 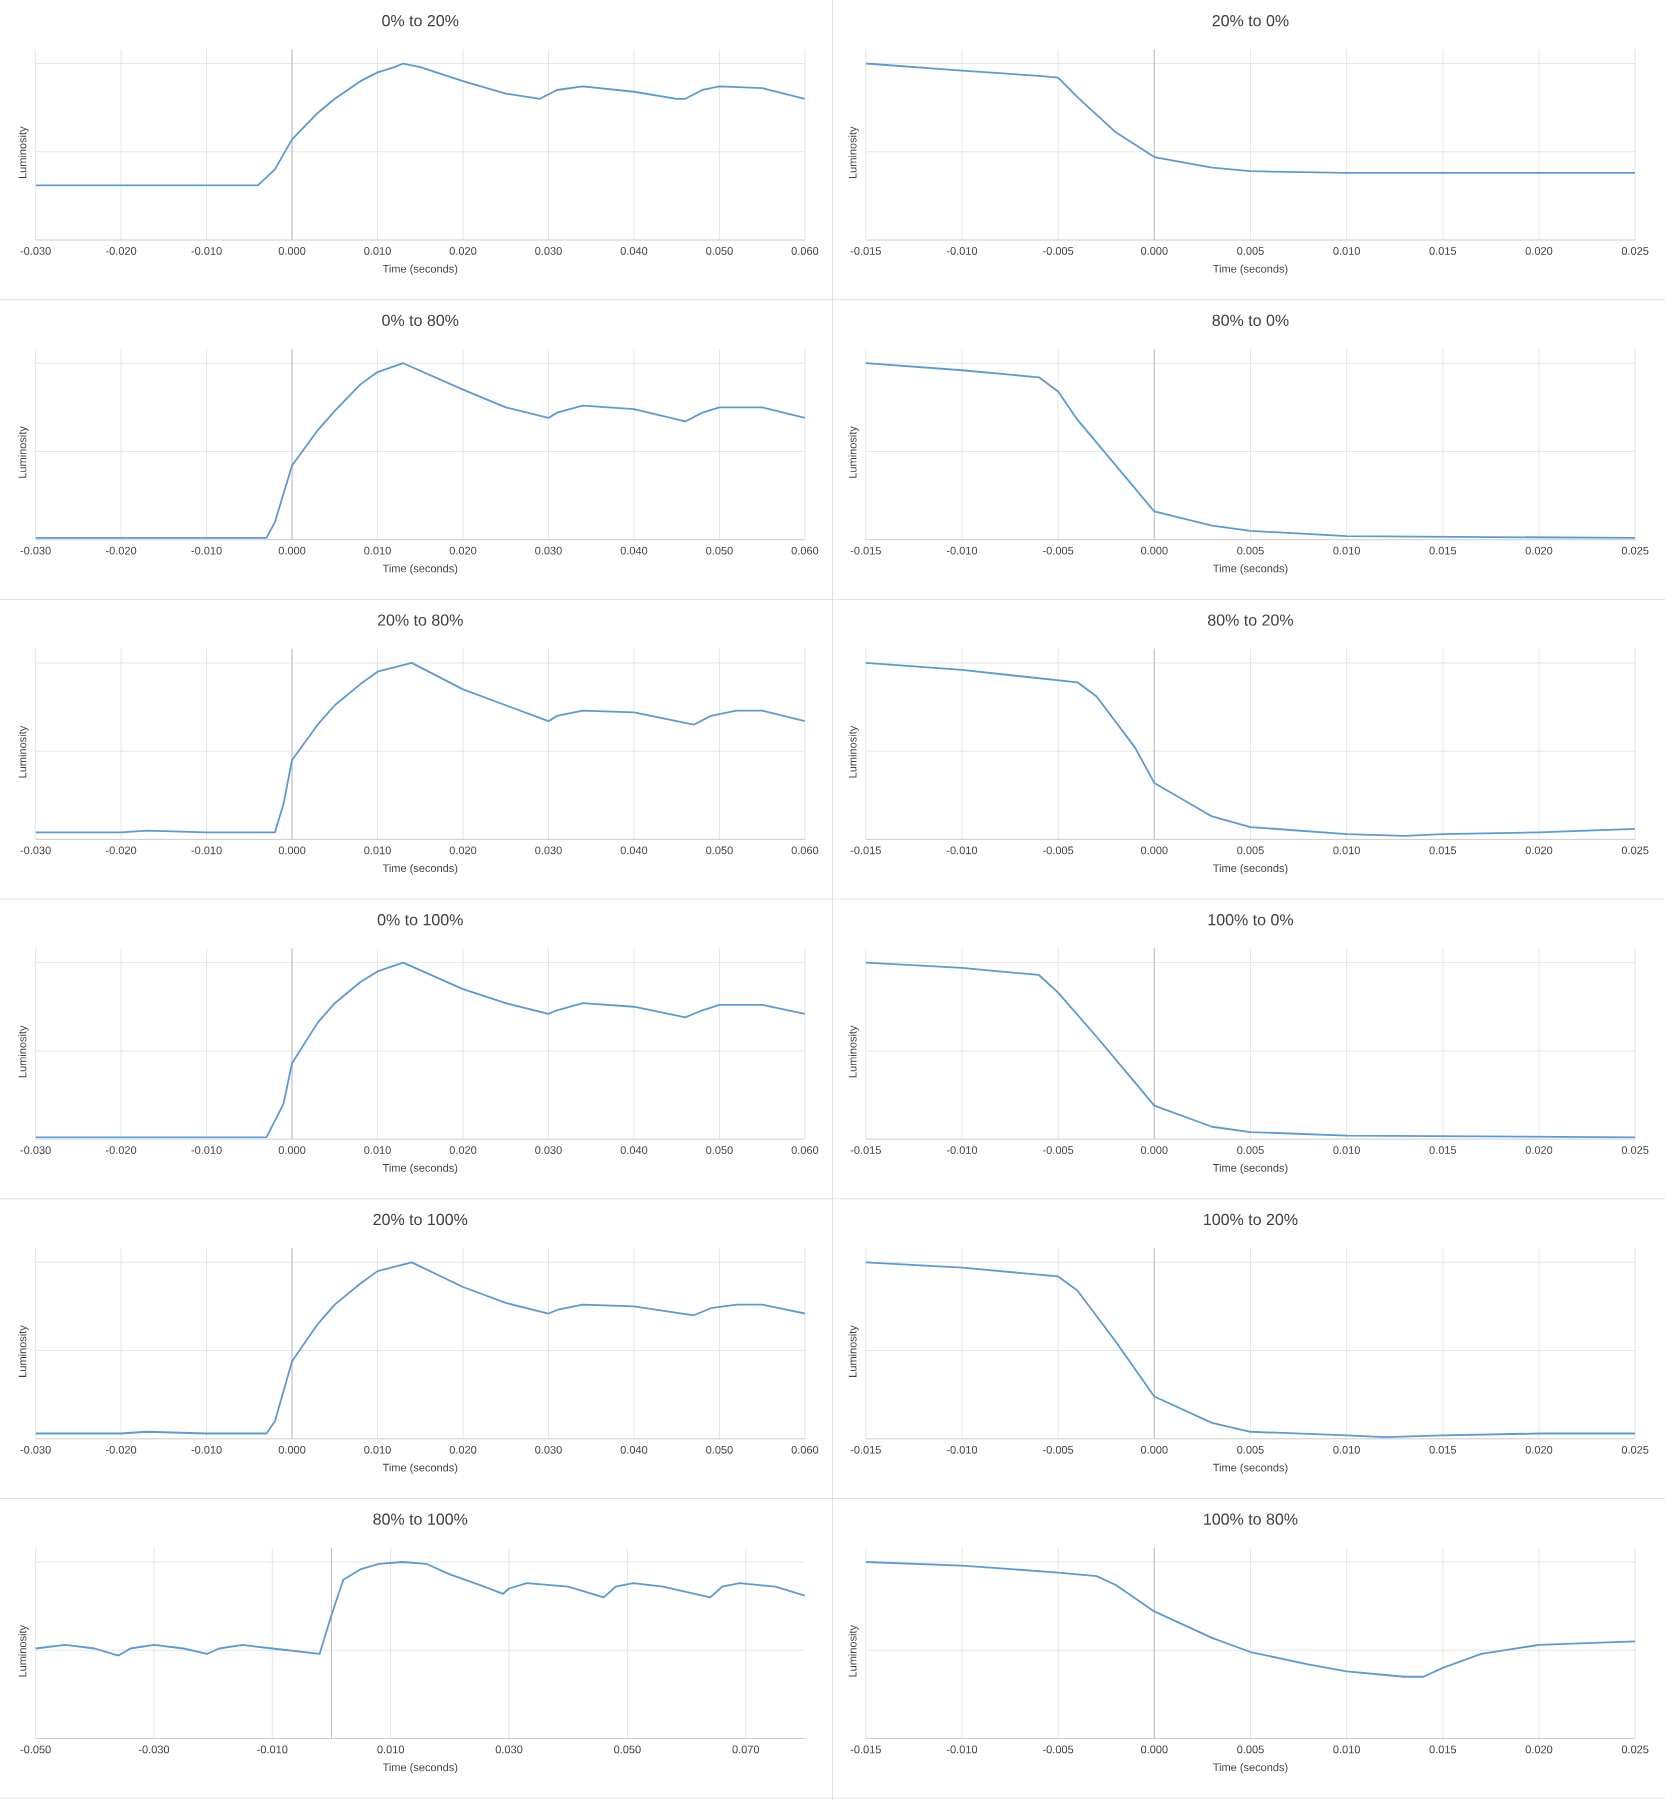 What do you see at coordinates (1251, 1219) in the screenshot?
I see `chart-title: 100% to 20%` at bounding box center [1251, 1219].